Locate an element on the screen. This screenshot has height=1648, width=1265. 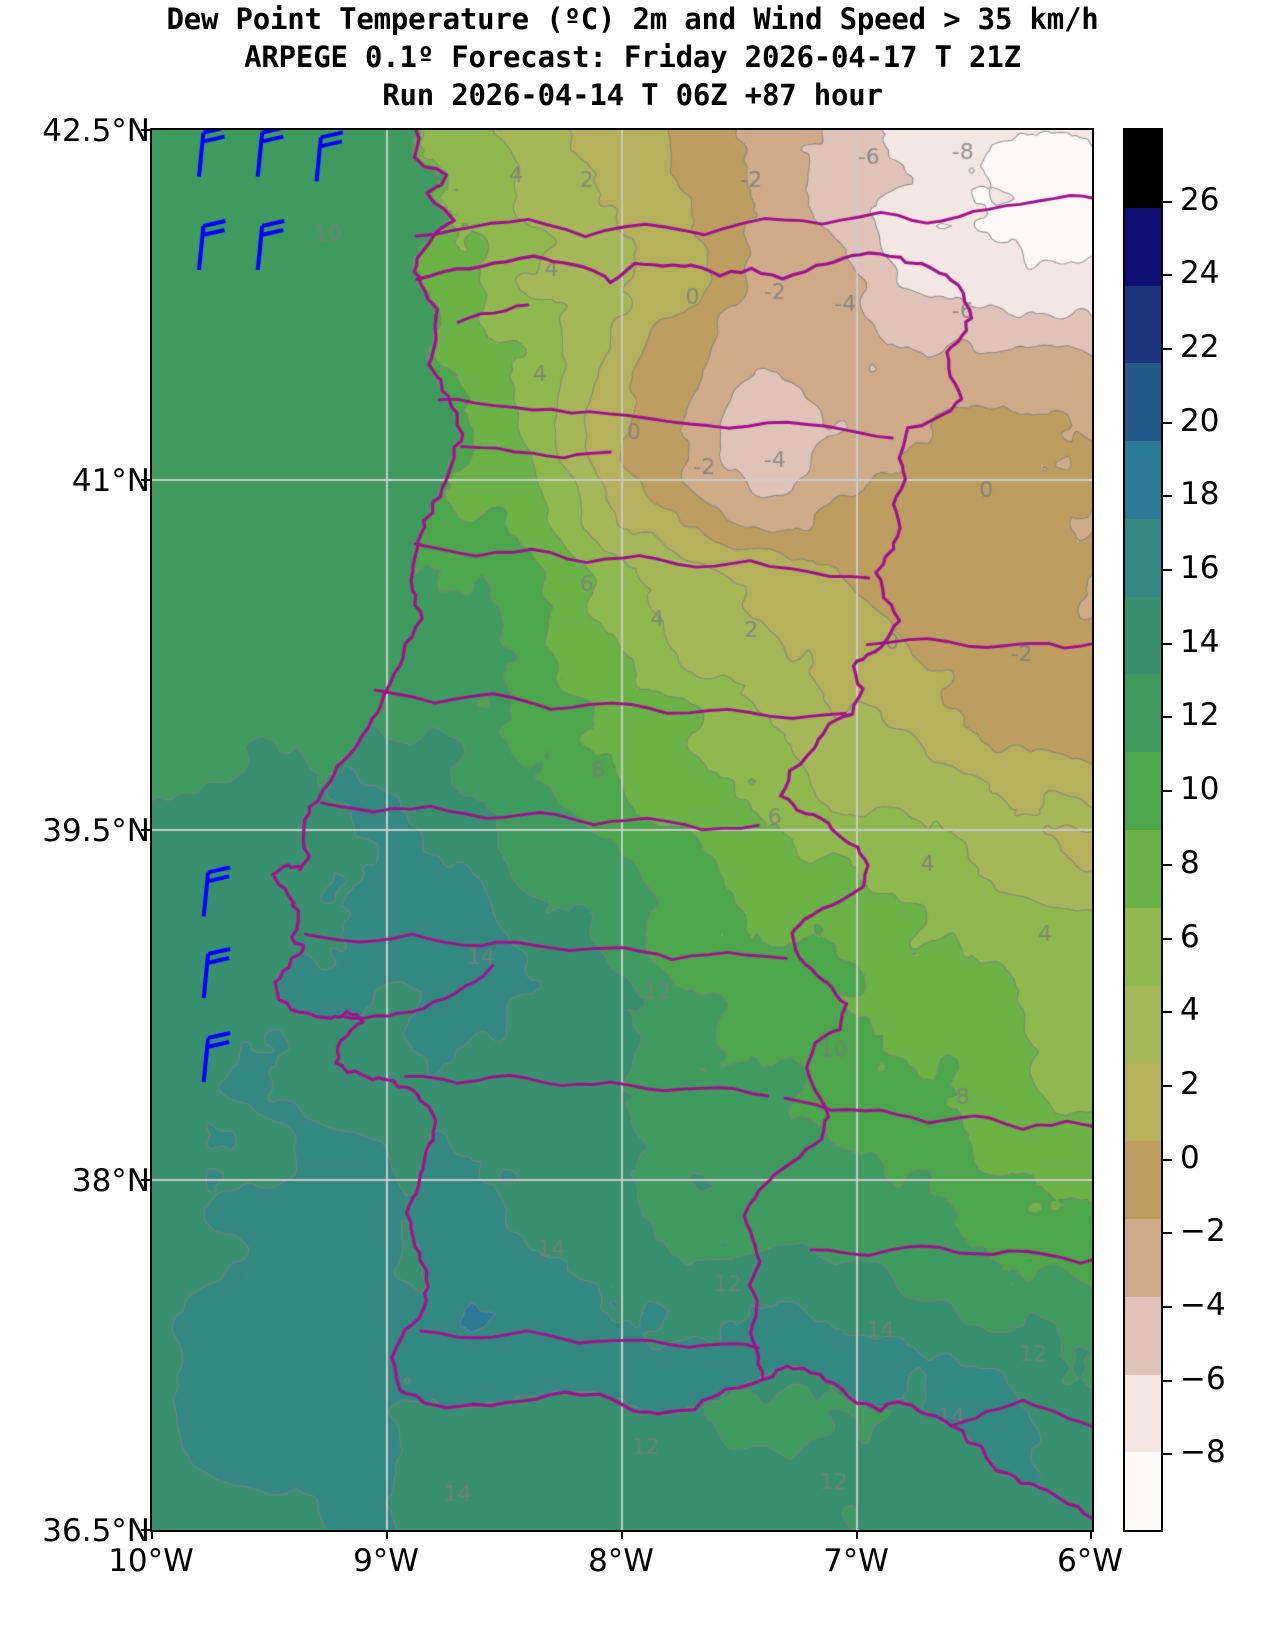
colorbar-tick-label-1: −6 is located at coordinates (1203, 1378).